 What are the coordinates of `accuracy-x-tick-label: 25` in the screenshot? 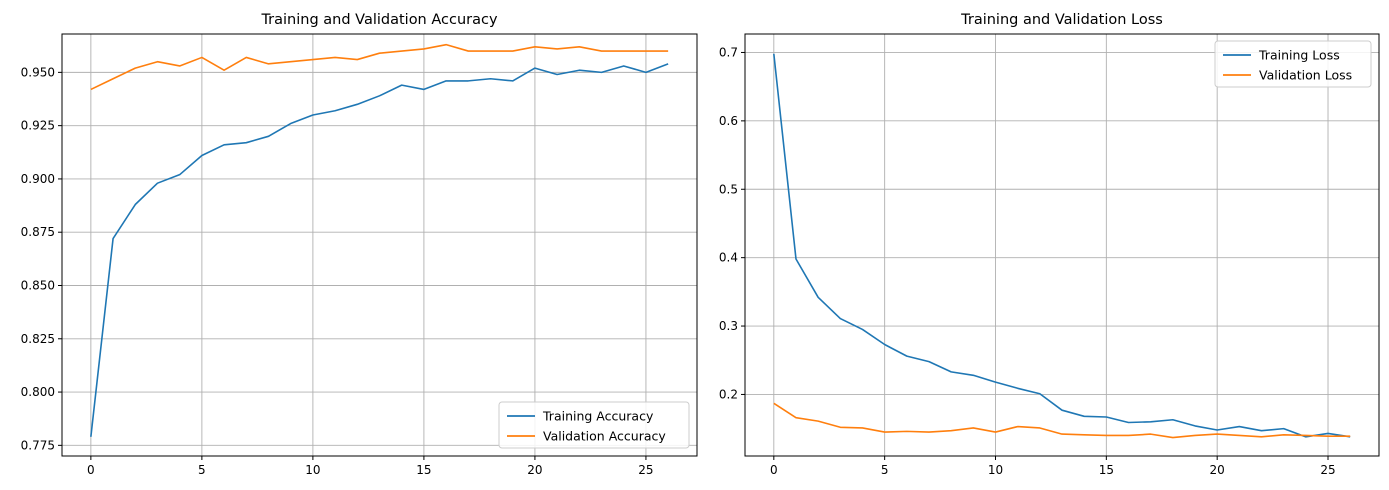 It's located at (645, 470).